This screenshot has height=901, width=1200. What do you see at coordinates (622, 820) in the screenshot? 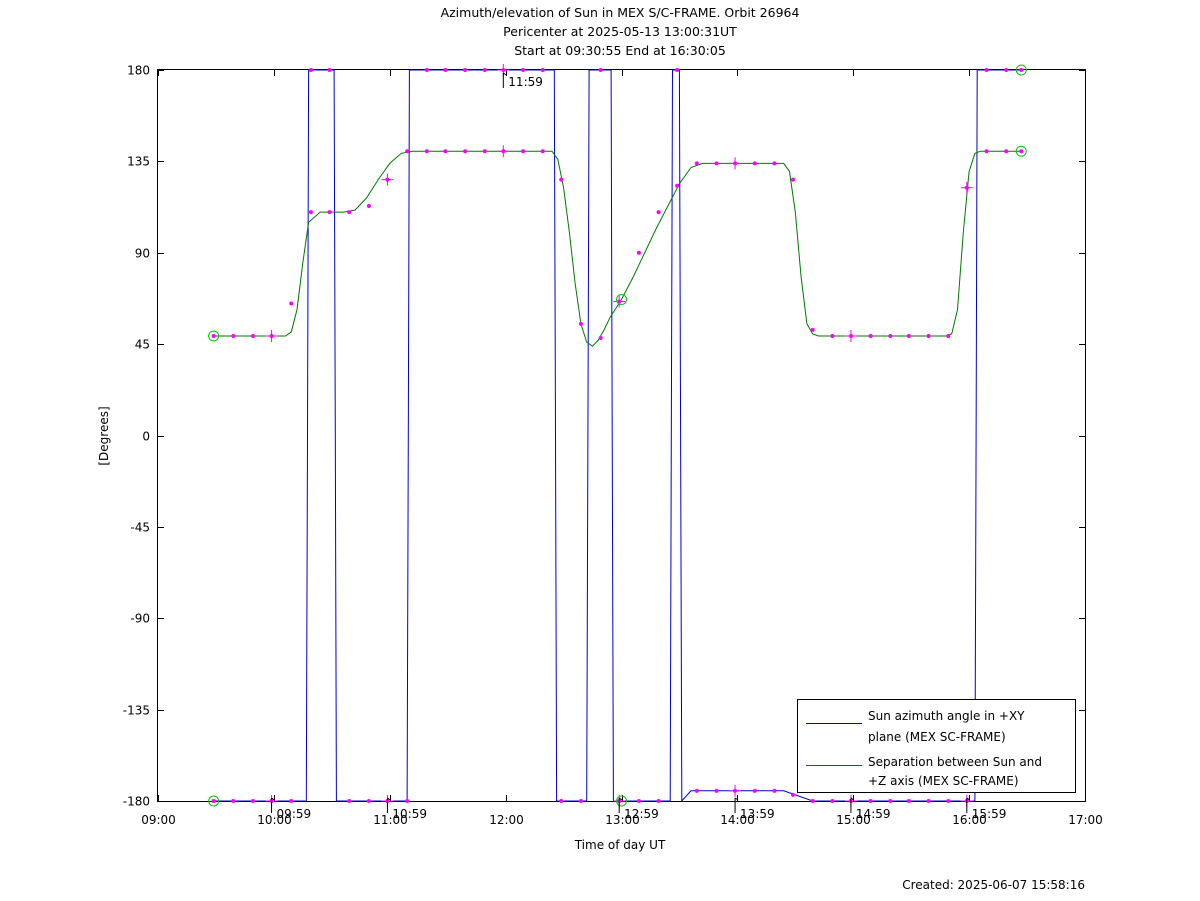
I see `x-tick-label: 13:00` at bounding box center [622, 820].